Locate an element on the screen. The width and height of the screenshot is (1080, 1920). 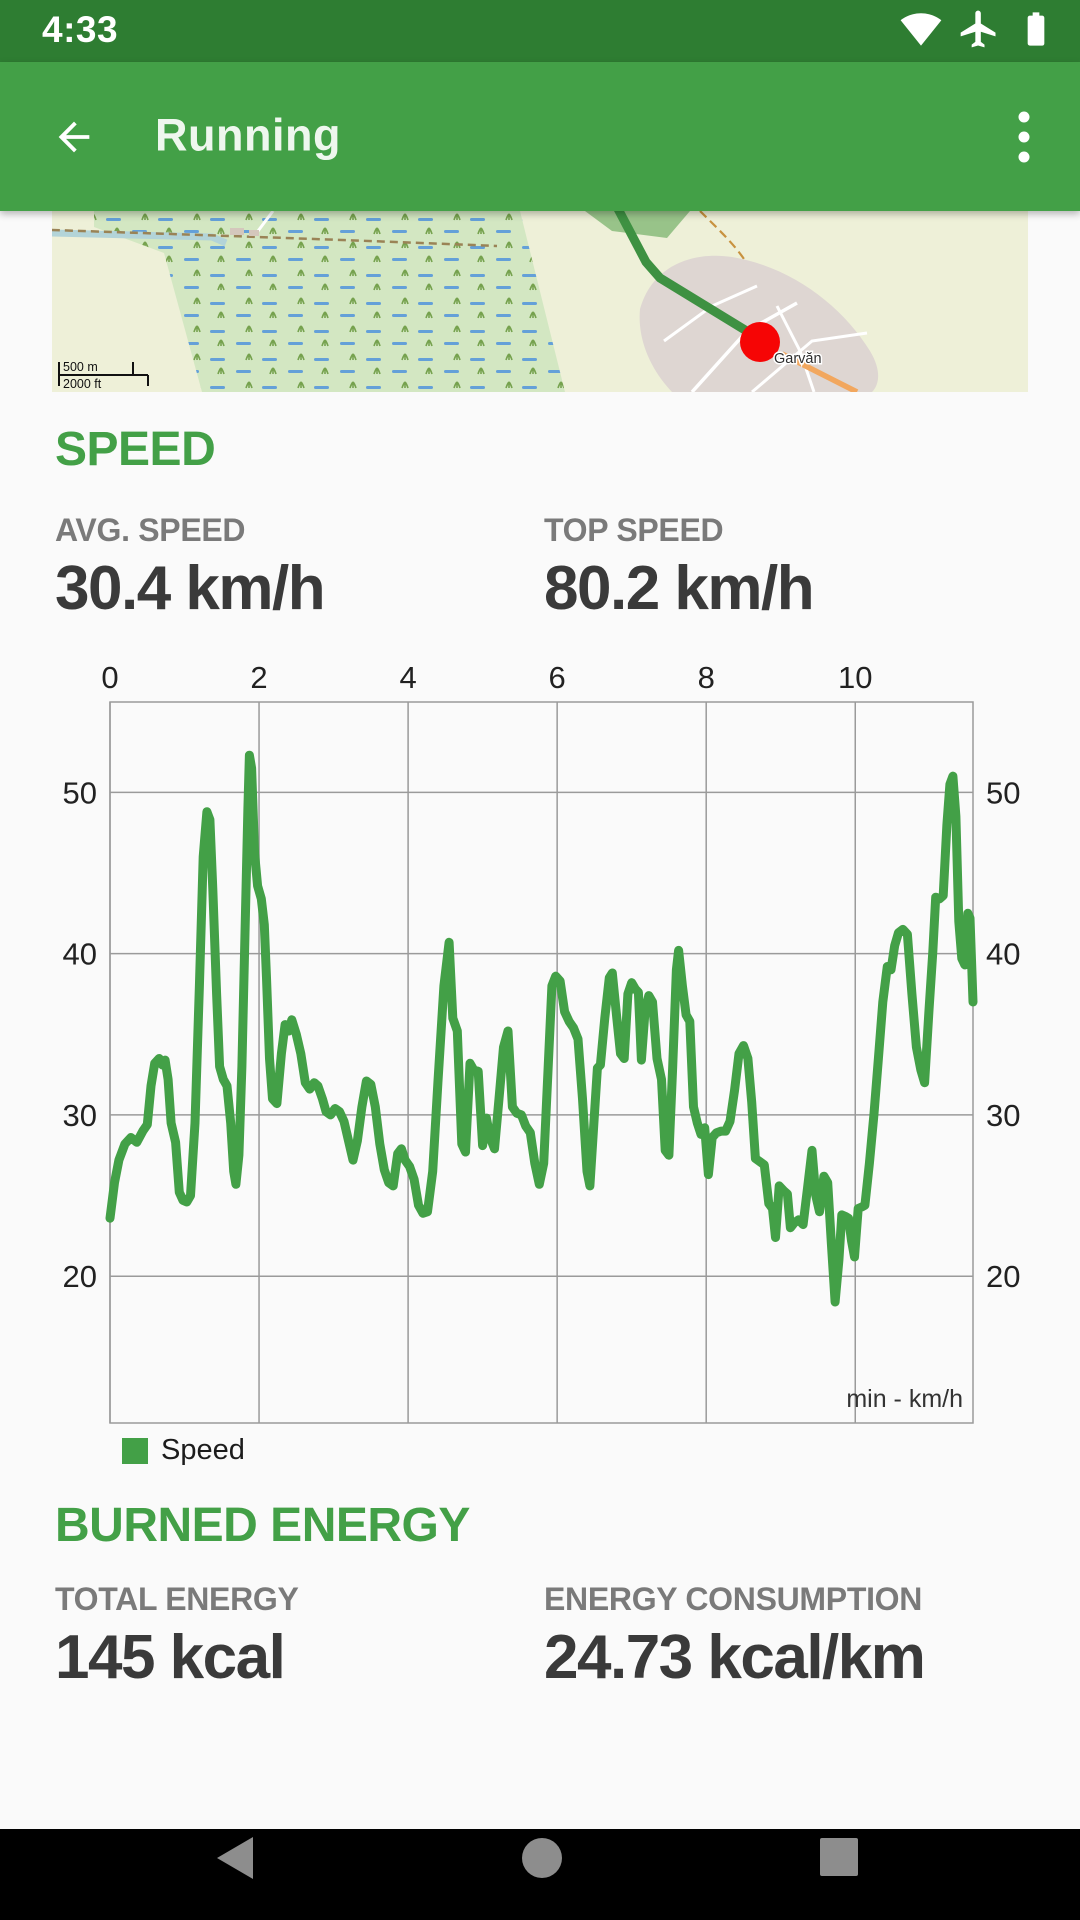
x-tick-label: 2 is located at coordinates (258, 677).